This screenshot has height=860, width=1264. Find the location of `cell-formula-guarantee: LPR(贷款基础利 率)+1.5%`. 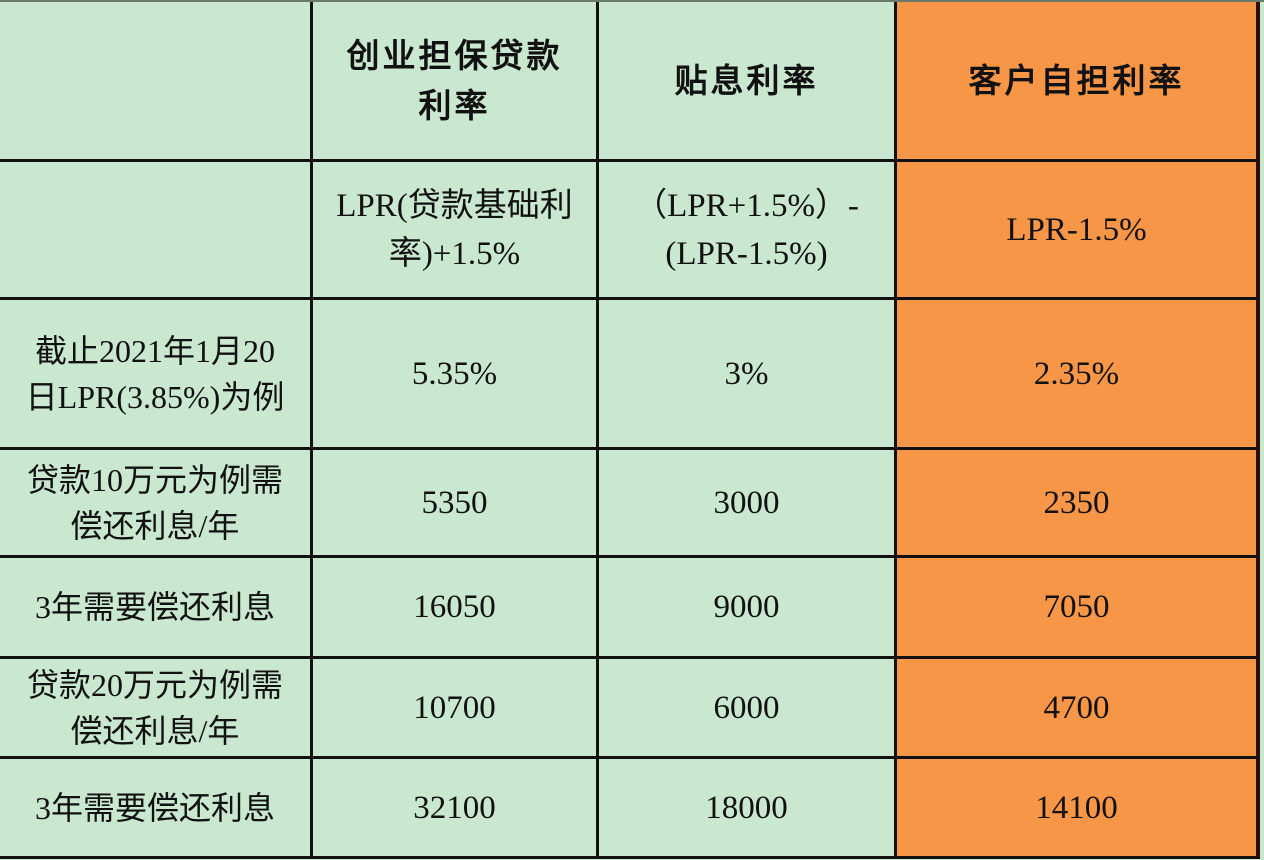

cell-formula-guarantee: LPR(贷款基础利 率)+1.5% is located at coordinates (456, 231).